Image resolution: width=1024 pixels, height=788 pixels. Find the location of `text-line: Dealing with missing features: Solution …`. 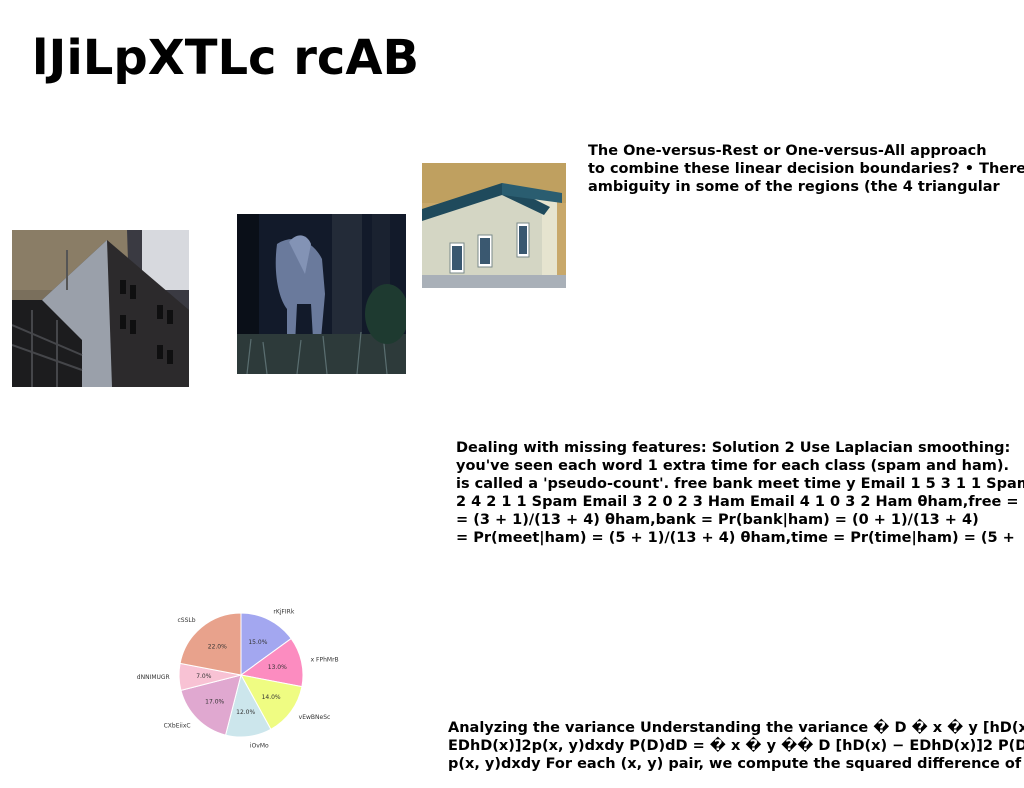

text-line: Dealing with missing features: Solution … is located at coordinates (733, 448).